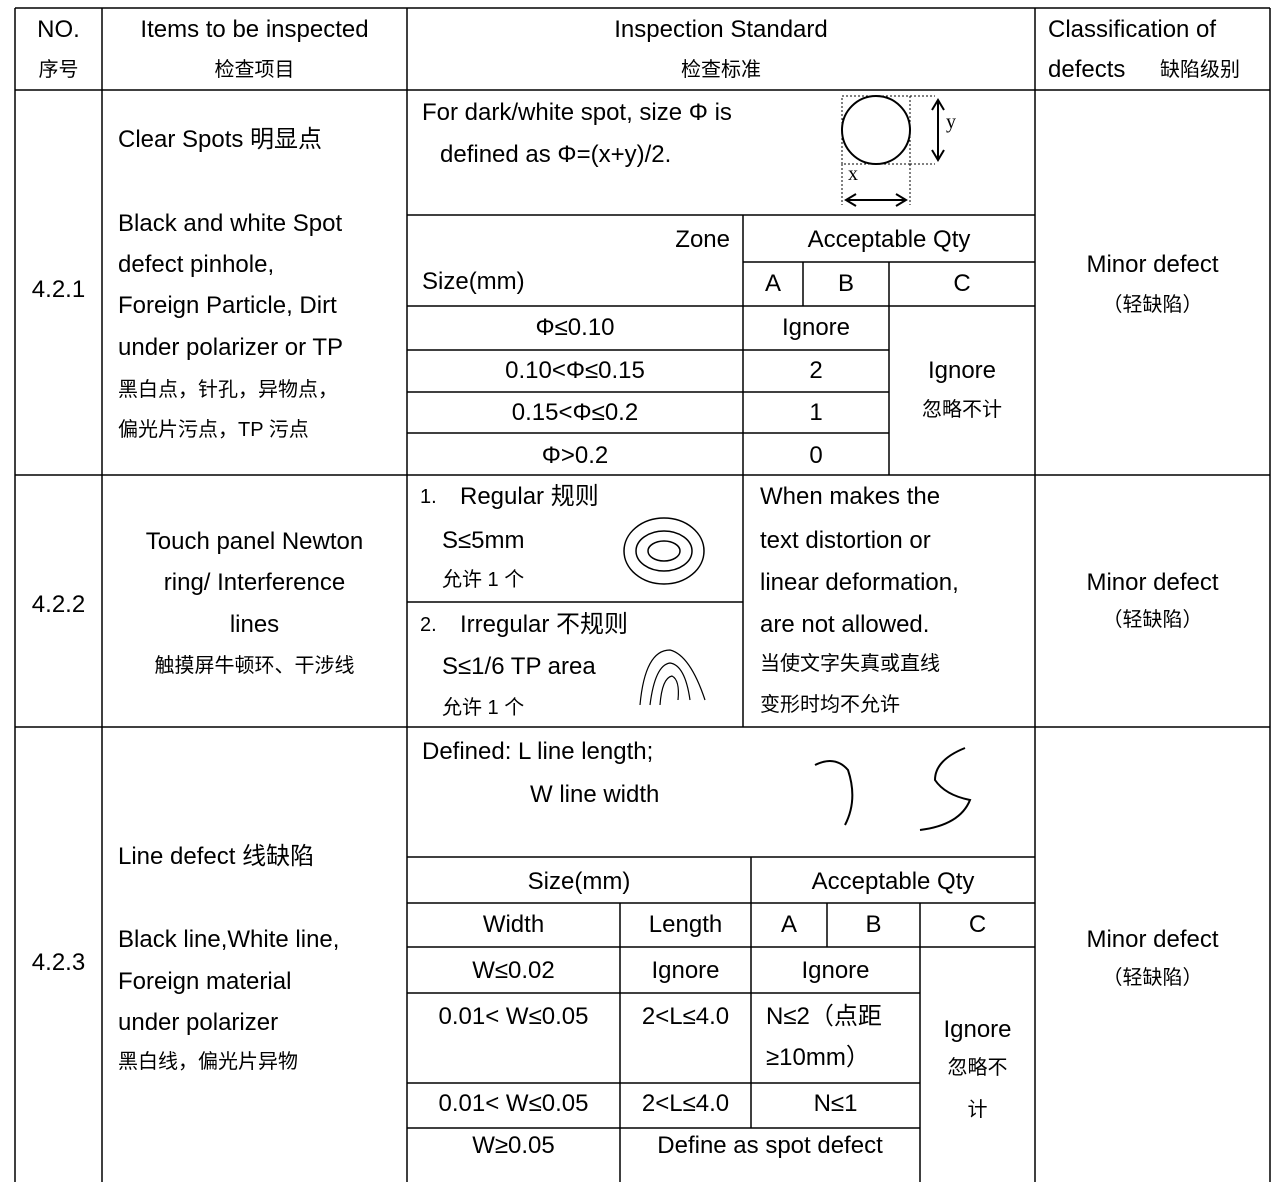  What do you see at coordinates (977, 1110) in the screenshot?
I see `cell-text: 计` at bounding box center [977, 1110].